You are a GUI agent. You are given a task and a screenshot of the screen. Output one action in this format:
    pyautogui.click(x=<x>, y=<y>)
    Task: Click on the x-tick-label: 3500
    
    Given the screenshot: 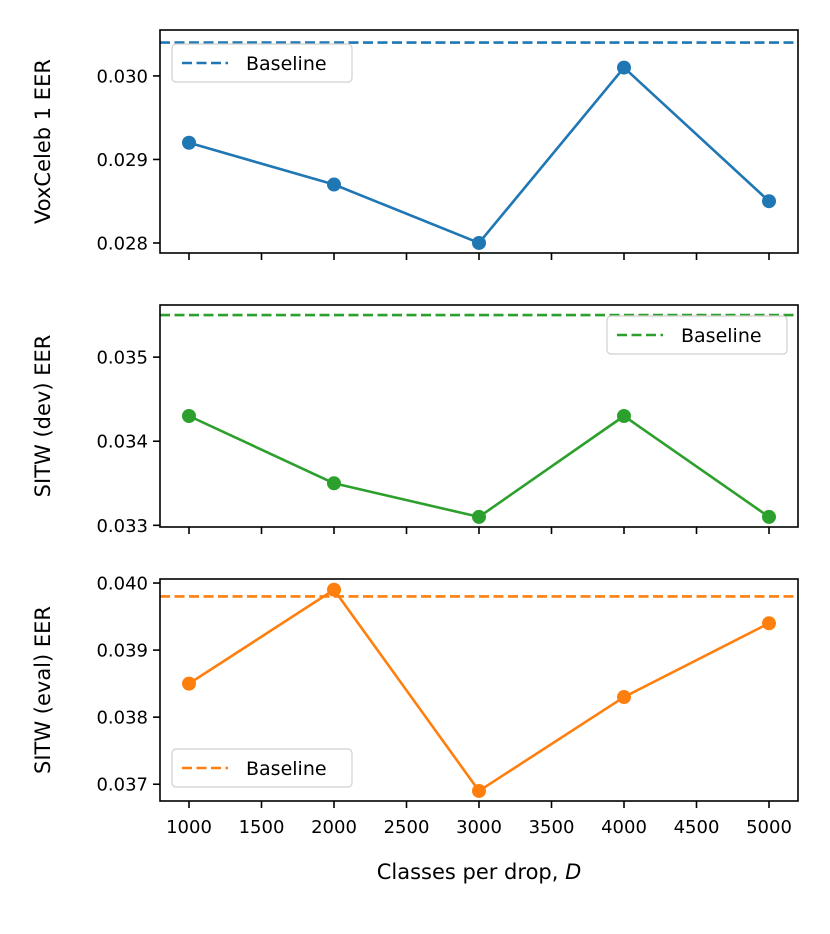 What is the action you would take?
    pyautogui.click(x=552, y=827)
    